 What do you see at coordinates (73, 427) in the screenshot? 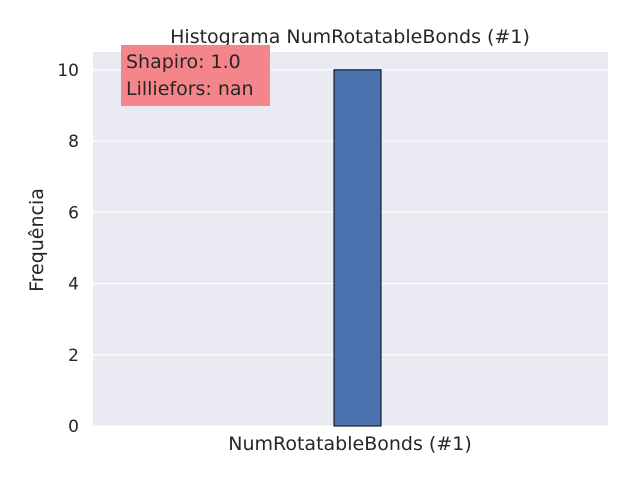
I see `y-tick-label-0: 0` at bounding box center [73, 427].